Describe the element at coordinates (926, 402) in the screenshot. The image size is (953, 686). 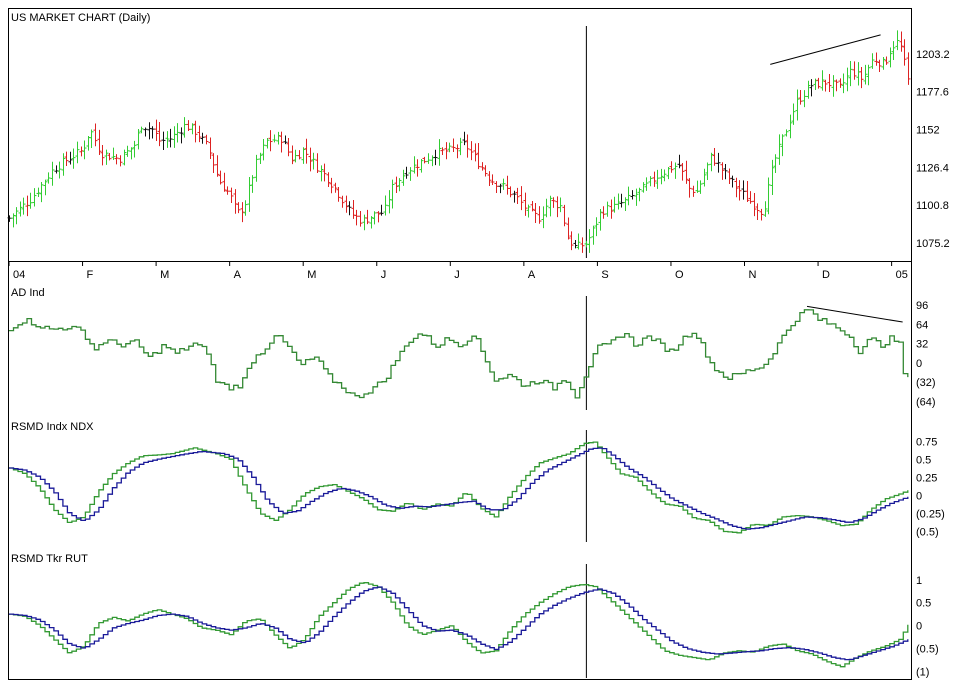
I see `y-tick-label: (64)` at that location.